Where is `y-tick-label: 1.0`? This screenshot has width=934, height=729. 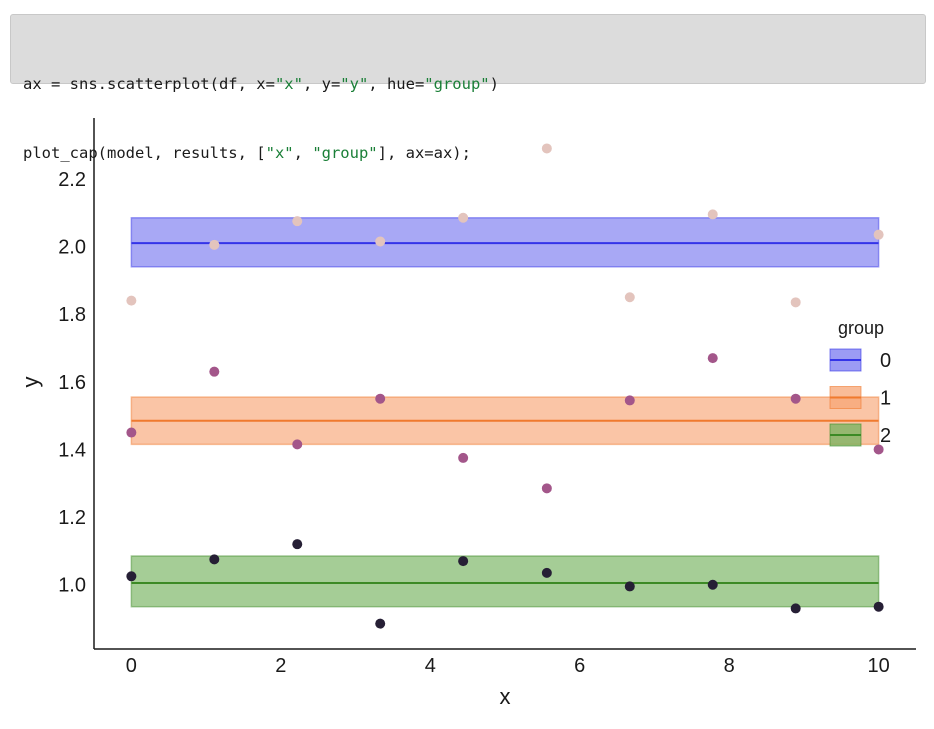 y-tick-label: 1.0 is located at coordinates (72, 586).